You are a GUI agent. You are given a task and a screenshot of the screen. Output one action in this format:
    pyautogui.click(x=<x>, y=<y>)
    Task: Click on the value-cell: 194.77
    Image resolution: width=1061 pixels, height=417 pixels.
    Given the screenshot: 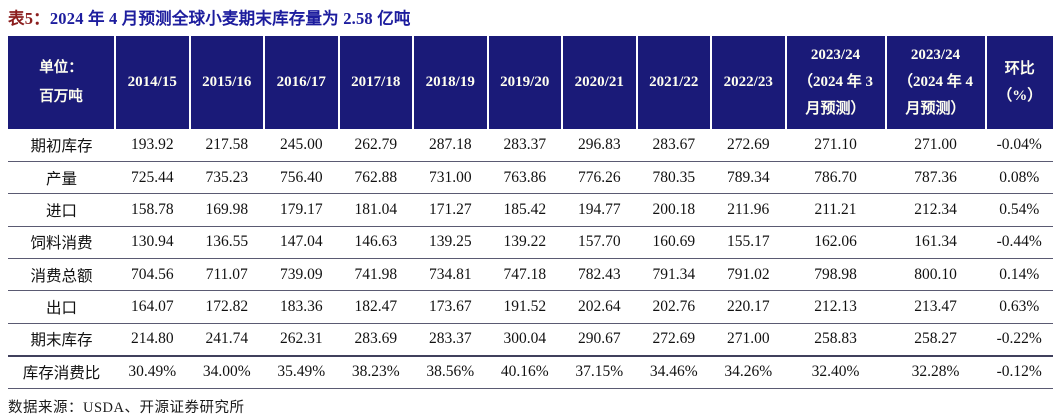 What is the action you would take?
    pyautogui.click(x=599, y=210)
    